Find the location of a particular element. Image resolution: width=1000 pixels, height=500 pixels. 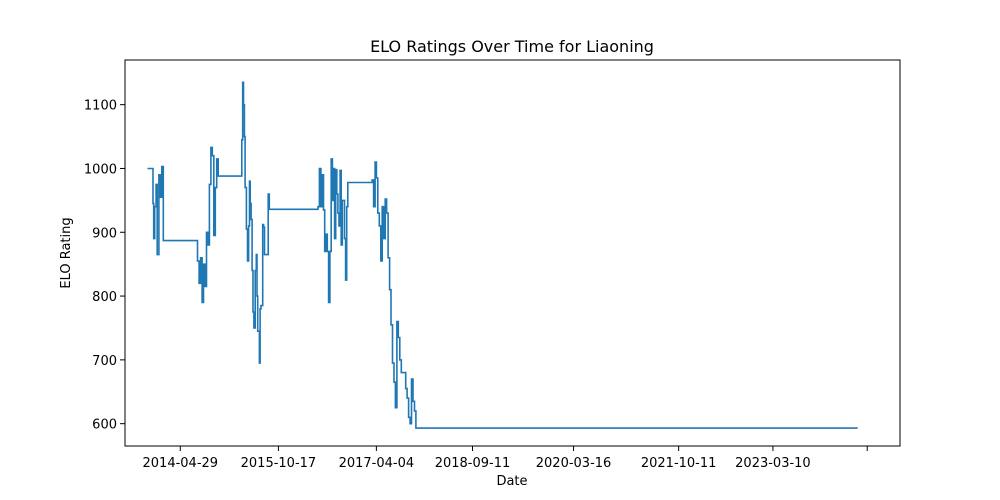

x-axis-label: Date is located at coordinates (511, 481).